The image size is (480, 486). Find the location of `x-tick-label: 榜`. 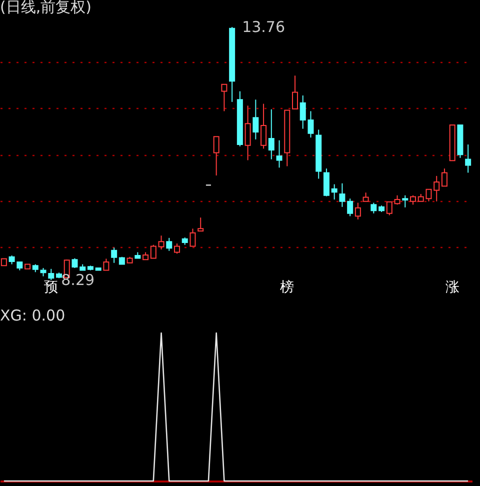

x-tick-label: 榜 is located at coordinates (287, 288).